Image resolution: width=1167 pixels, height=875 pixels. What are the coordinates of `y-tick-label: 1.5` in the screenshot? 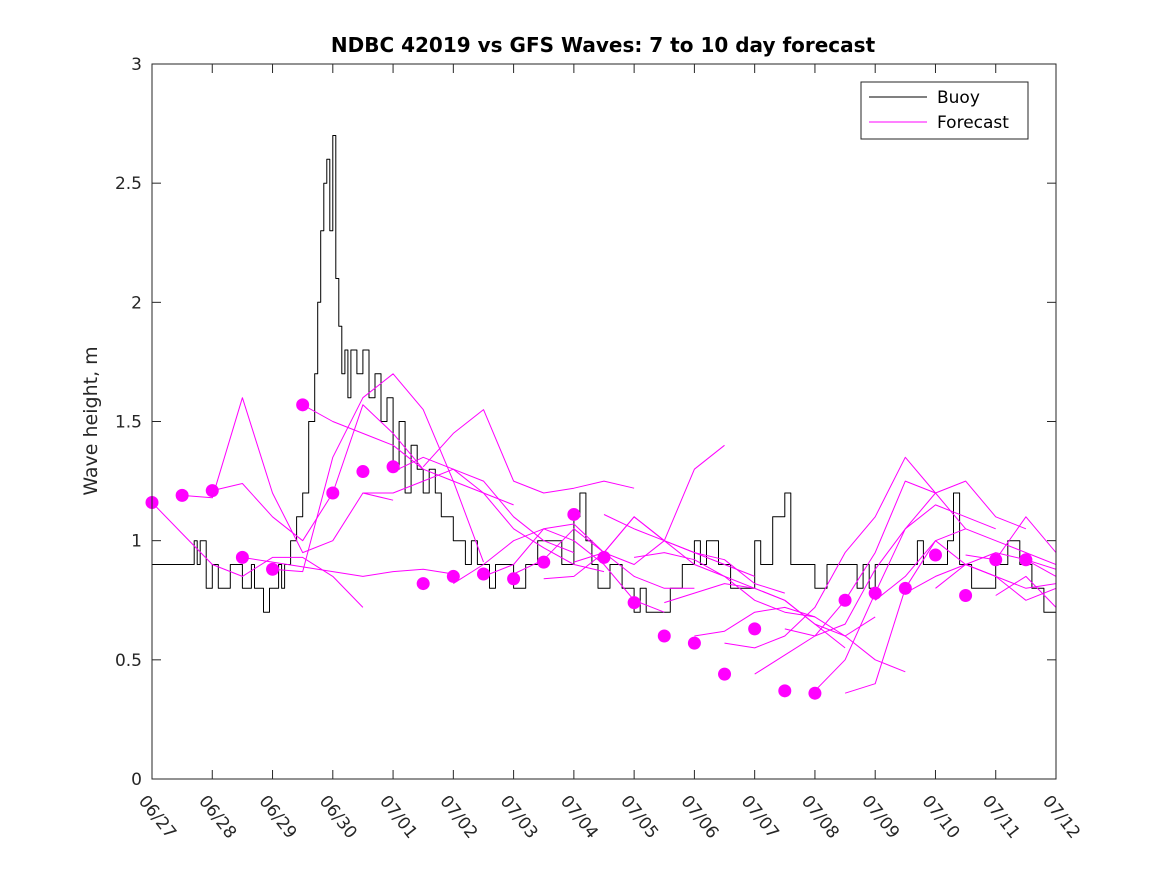 It's located at (128, 423).